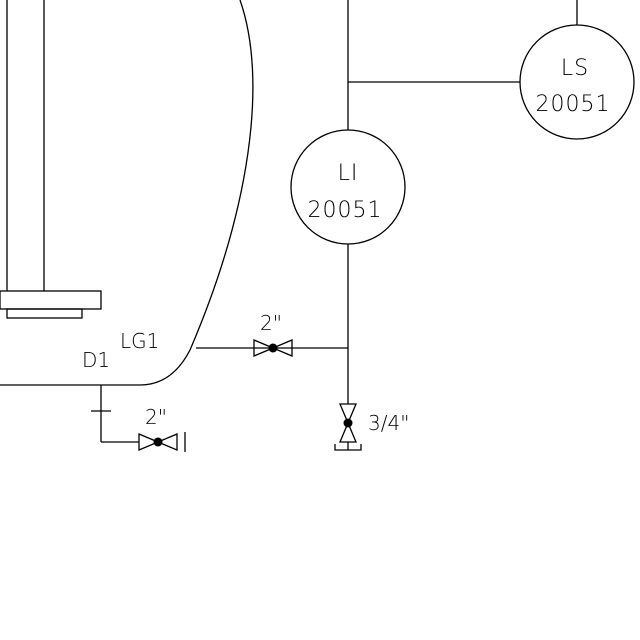  Describe the element at coordinates (348, 427) in the screenshot. I see `riser-drain-valve` at that location.